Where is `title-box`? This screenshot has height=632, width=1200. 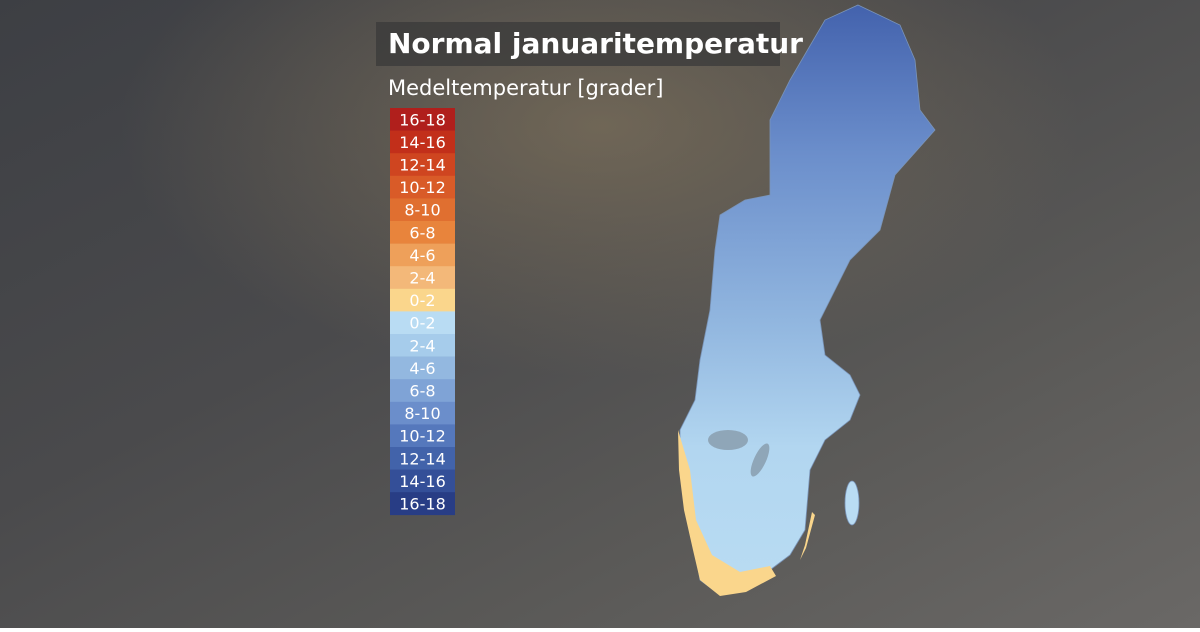 title-box is located at coordinates (578, 44).